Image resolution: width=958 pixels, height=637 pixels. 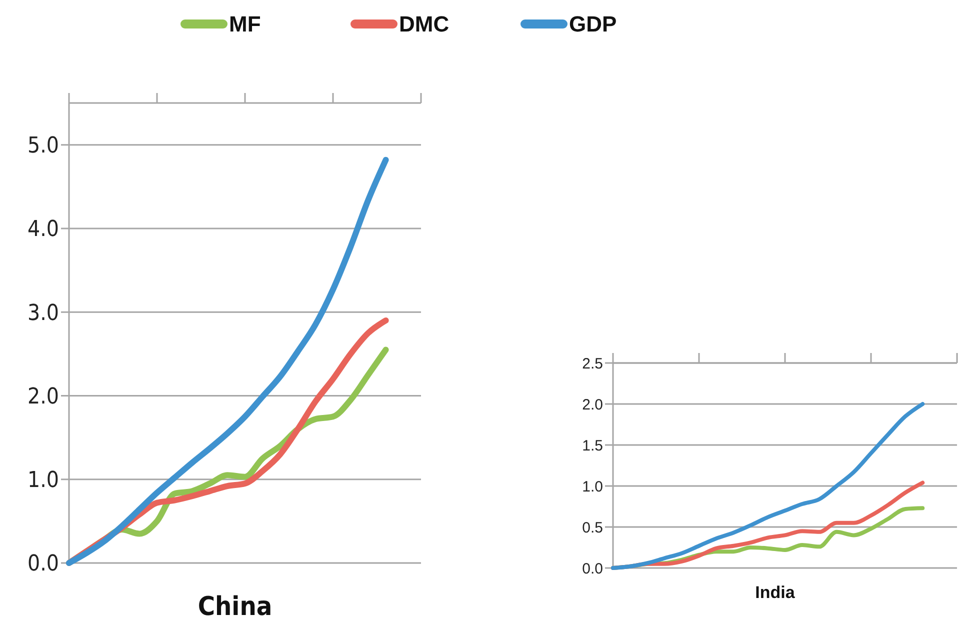 What do you see at coordinates (593, 24) in the screenshot?
I see `legend-label: GDP` at bounding box center [593, 24].